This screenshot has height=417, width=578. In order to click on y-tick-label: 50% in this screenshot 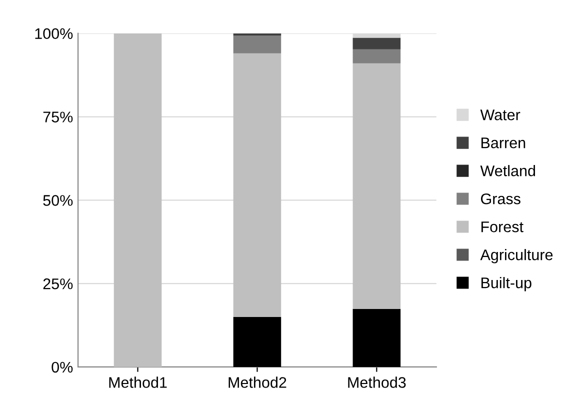, I will do `click(58, 200)`.